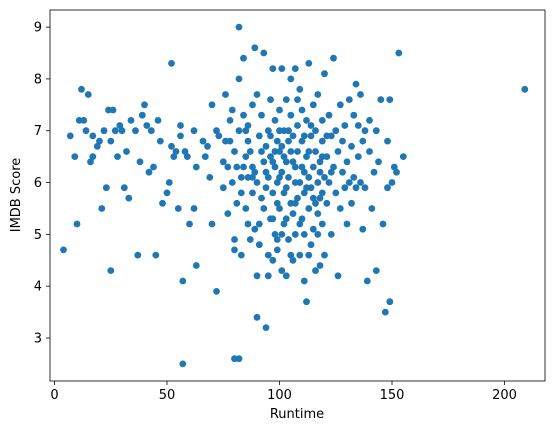 This screenshot has height=432, width=554. What do you see at coordinates (42, 183) in the screenshot?
I see `y-axis-ticks: 3 4 5 6 7 8 9` at bounding box center [42, 183].